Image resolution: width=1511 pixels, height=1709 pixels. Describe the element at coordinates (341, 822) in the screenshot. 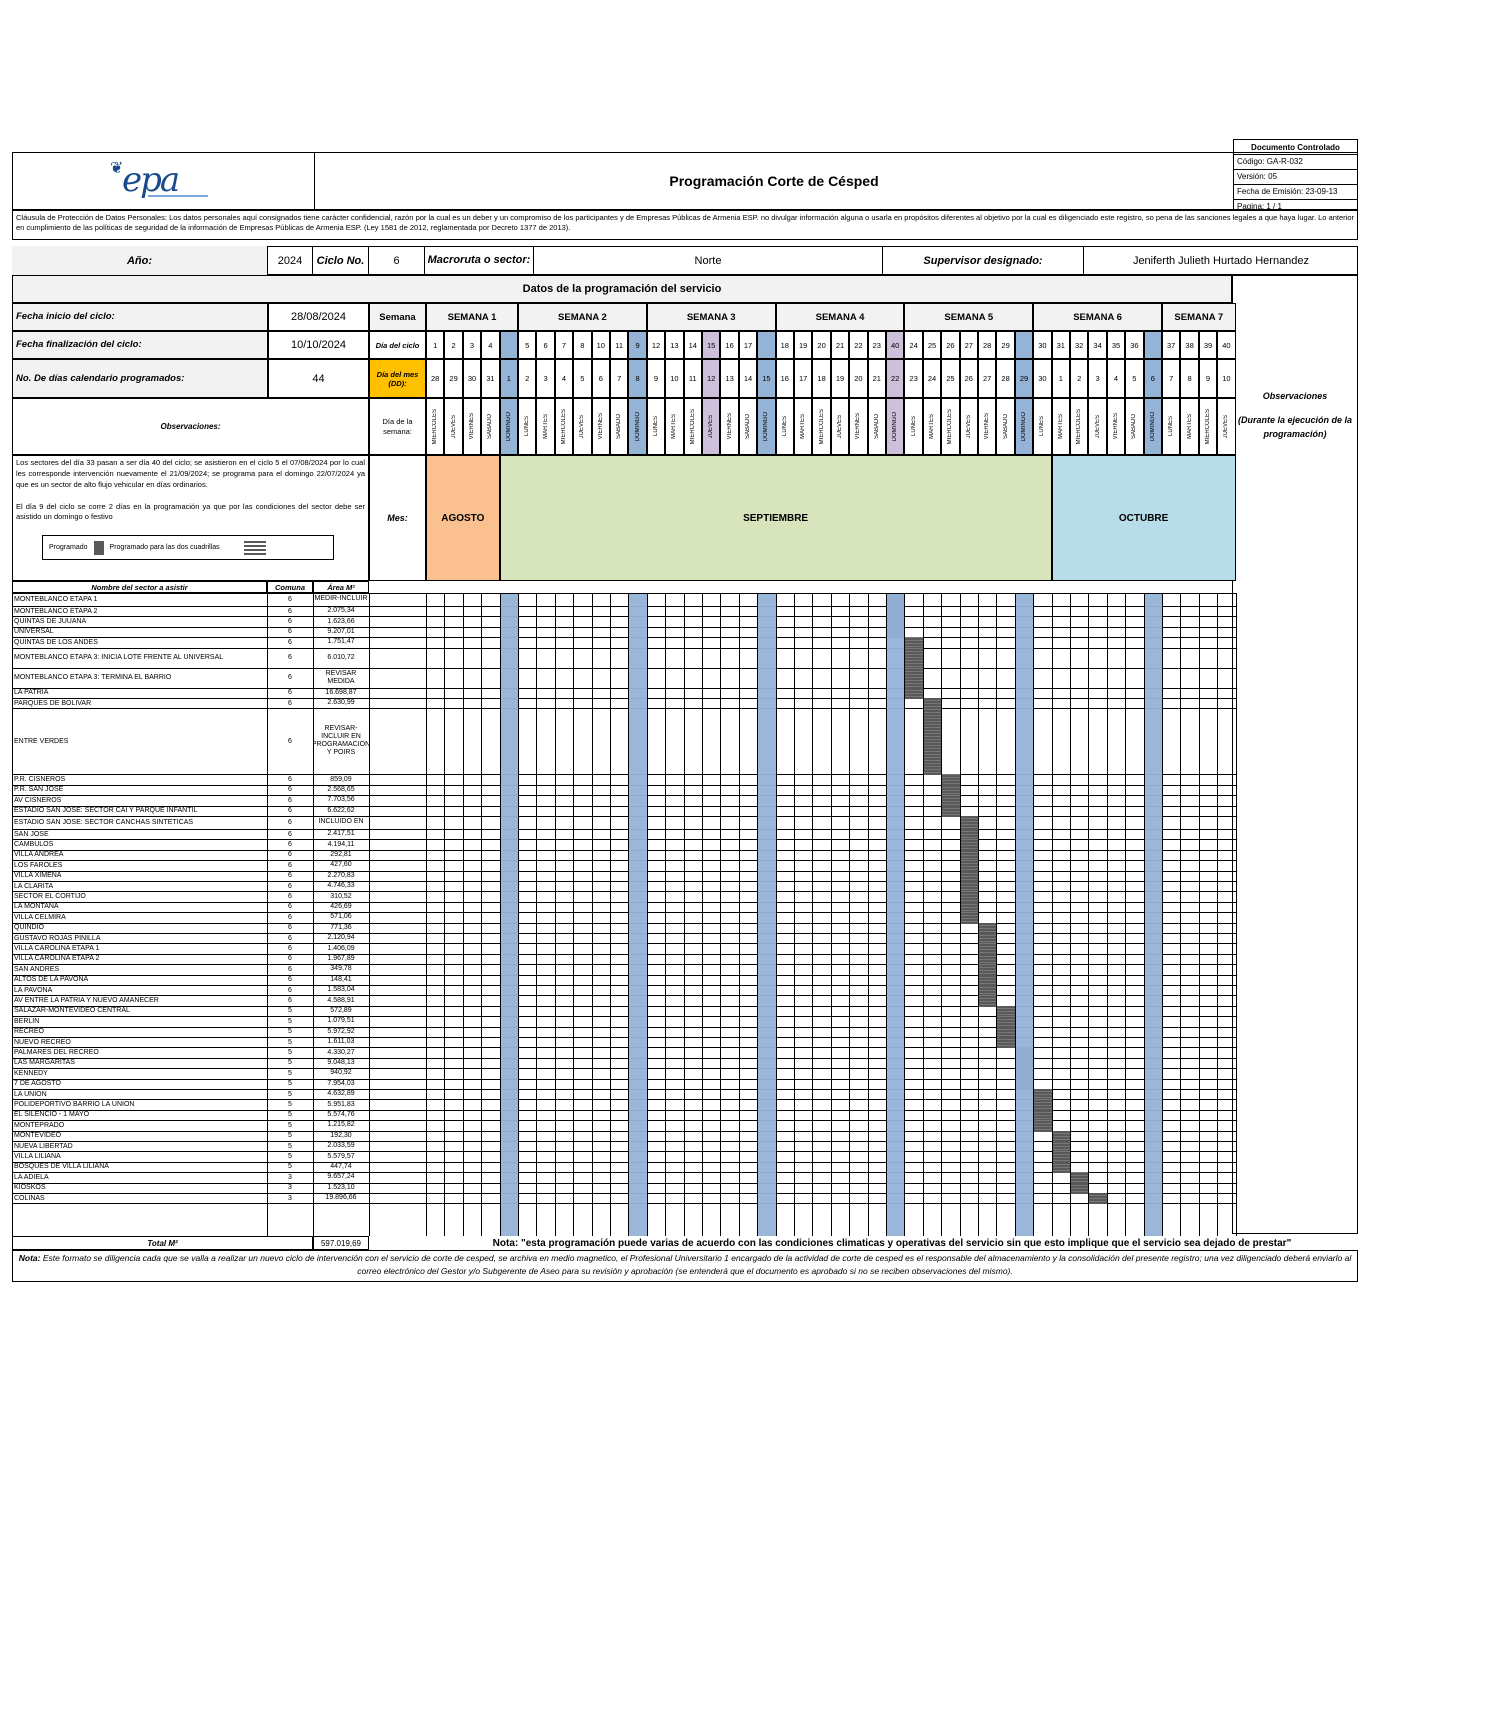

I see `sector-area: INCLUIDO EN` at that location.